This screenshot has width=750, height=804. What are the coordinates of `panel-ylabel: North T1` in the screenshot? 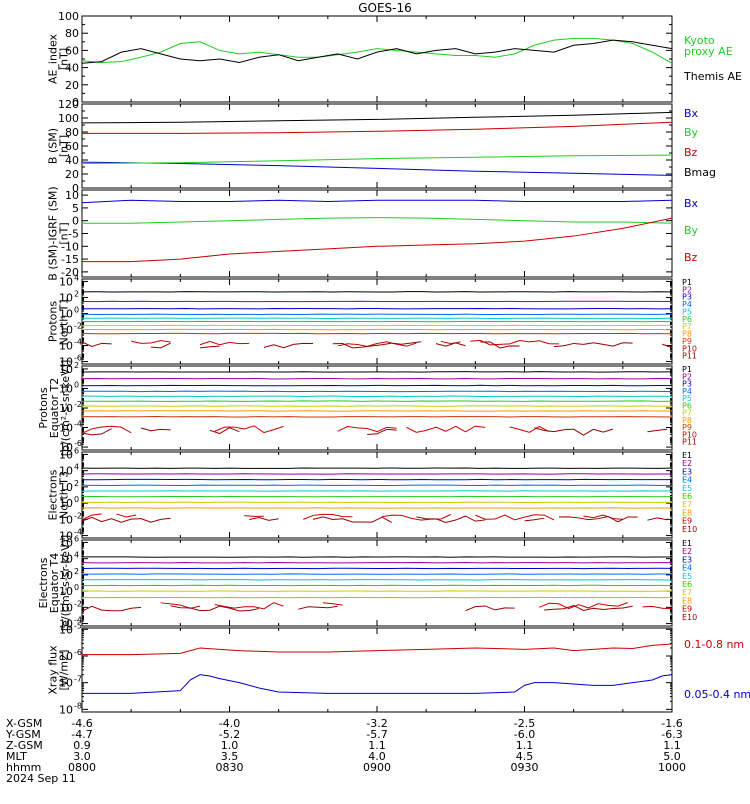 It's located at (64, 322).